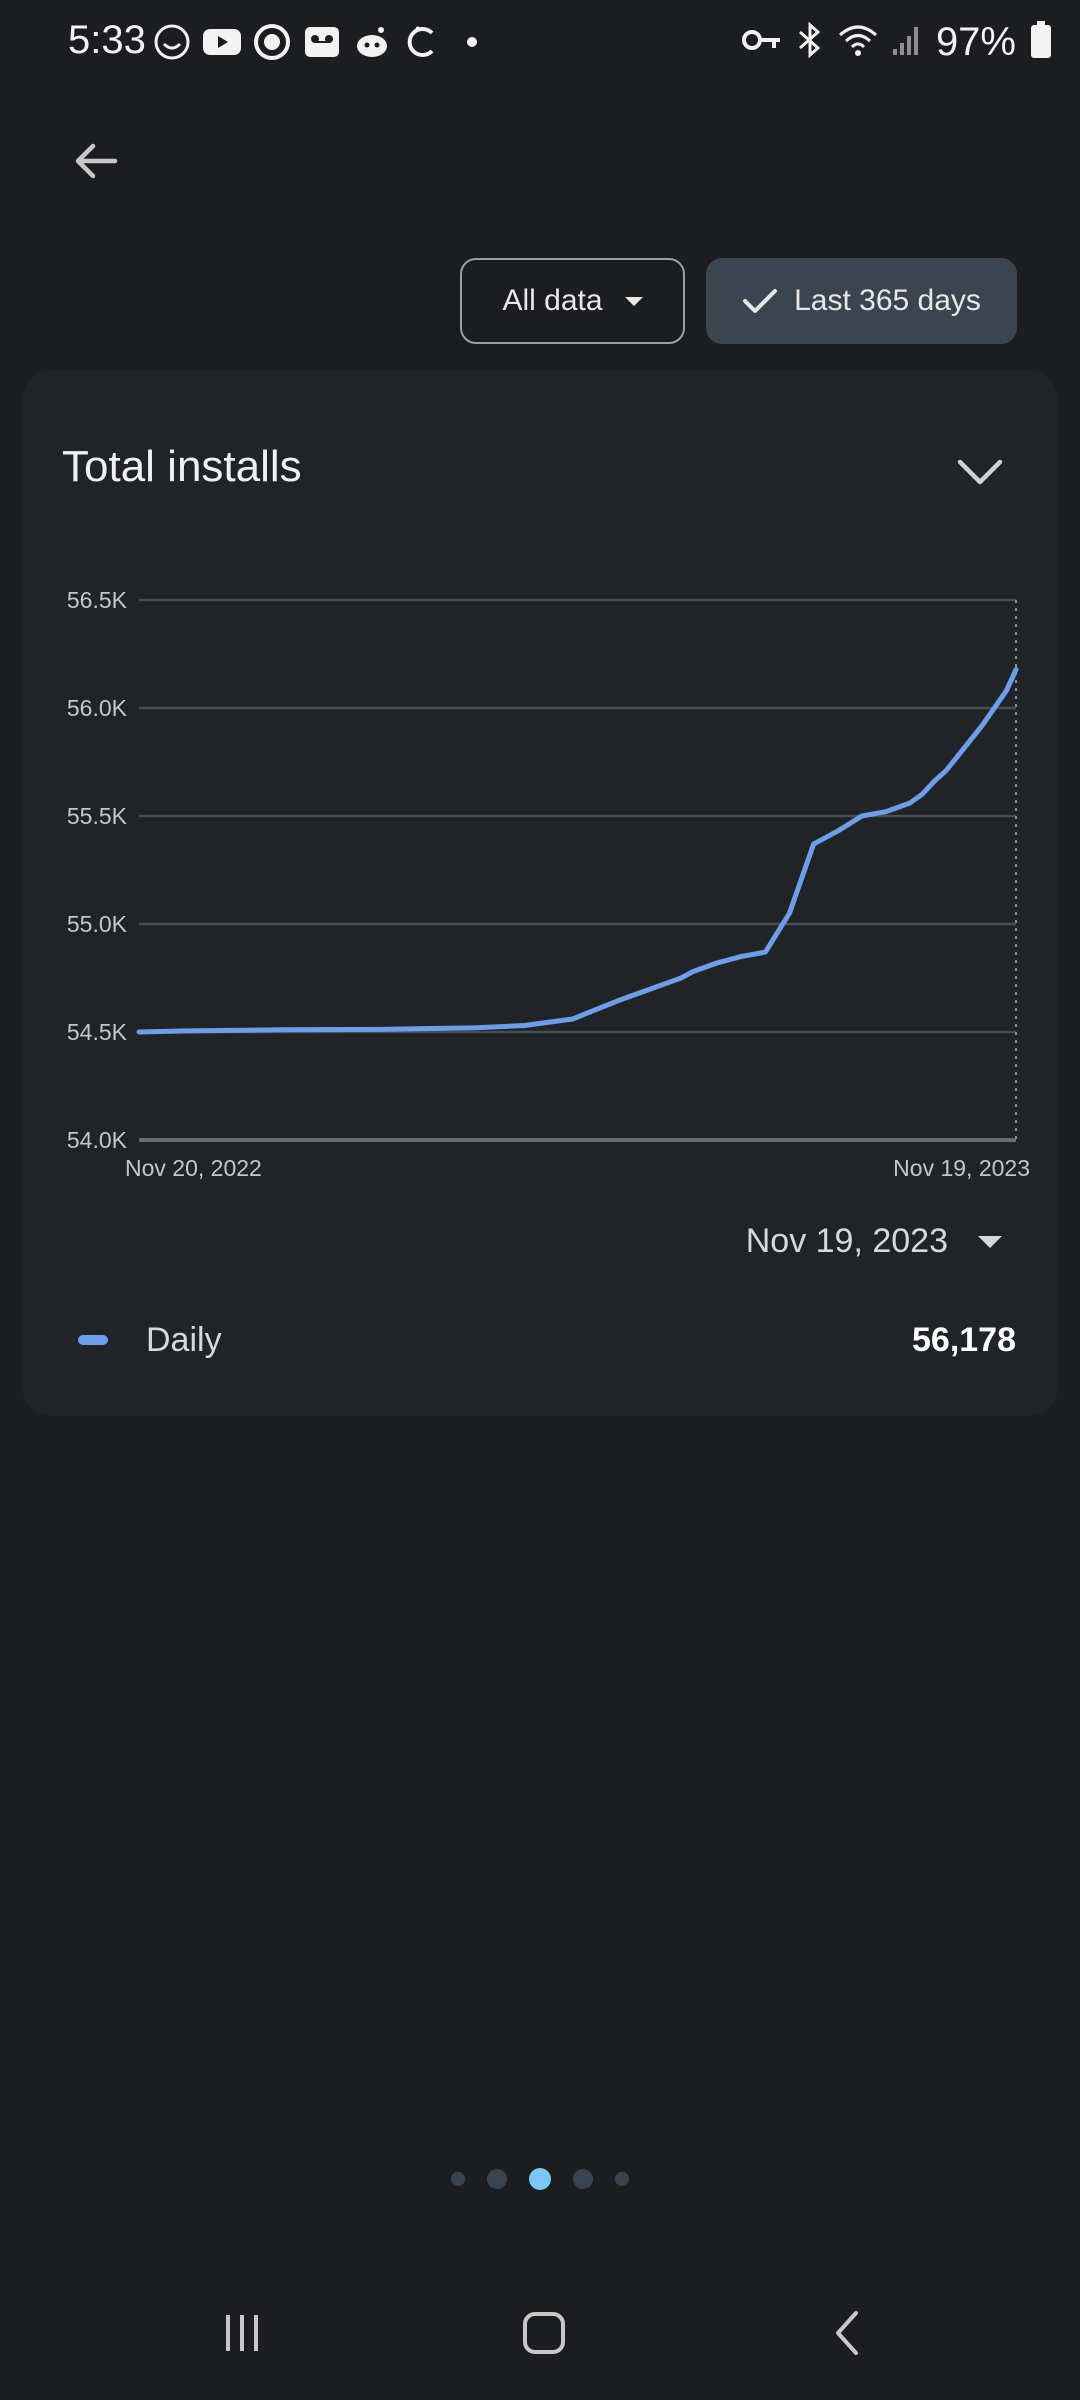 This screenshot has width=1080, height=2400. What do you see at coordinates (472, 42) in the screenshot?
I see `more-notifications-dot-icon` at bounding box center [472, 42].